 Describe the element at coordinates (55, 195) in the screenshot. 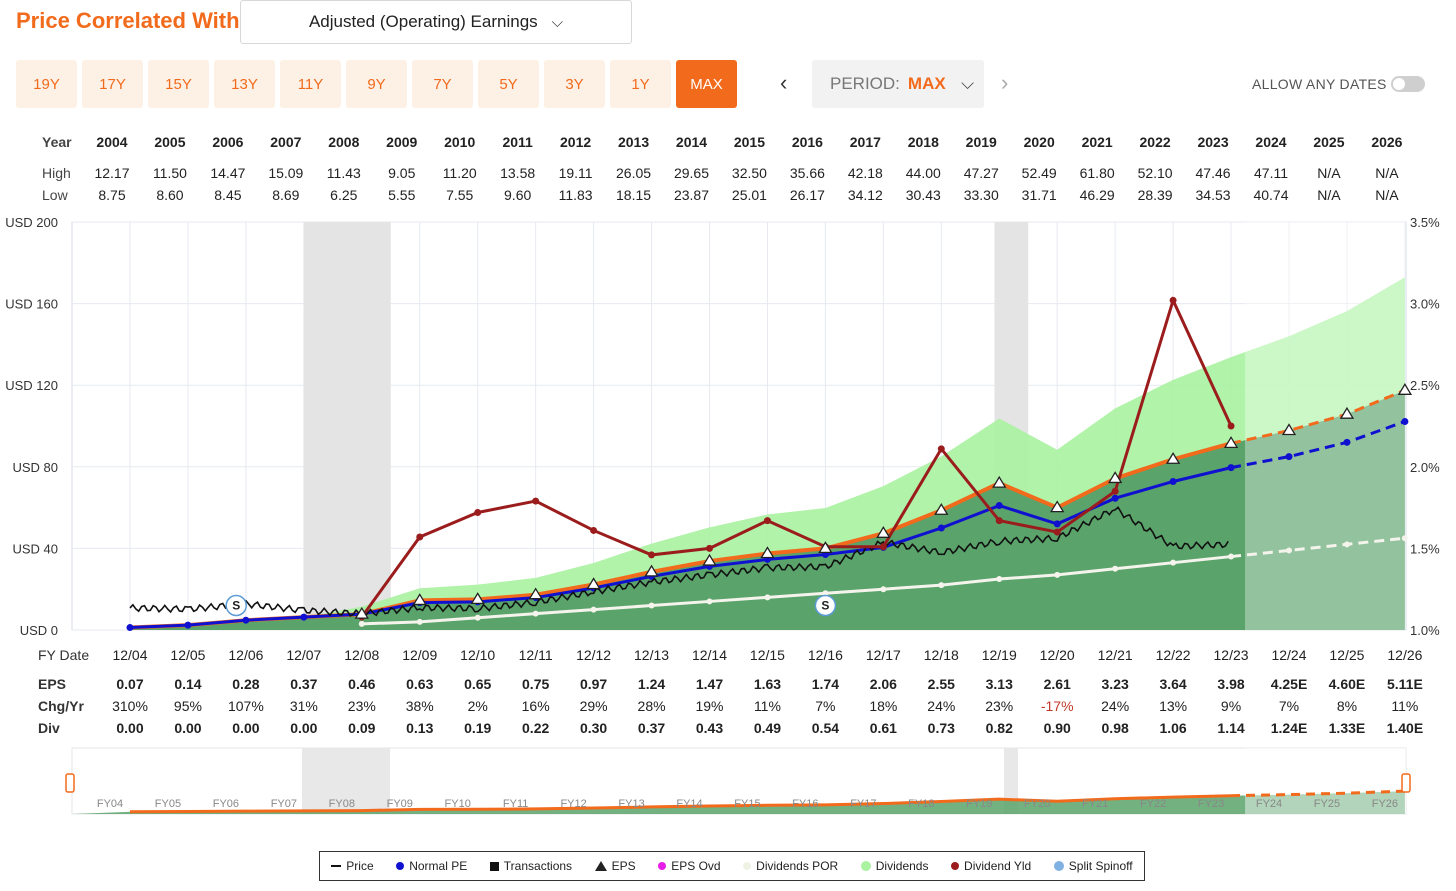

I see `low-row-label: Low` at that location.